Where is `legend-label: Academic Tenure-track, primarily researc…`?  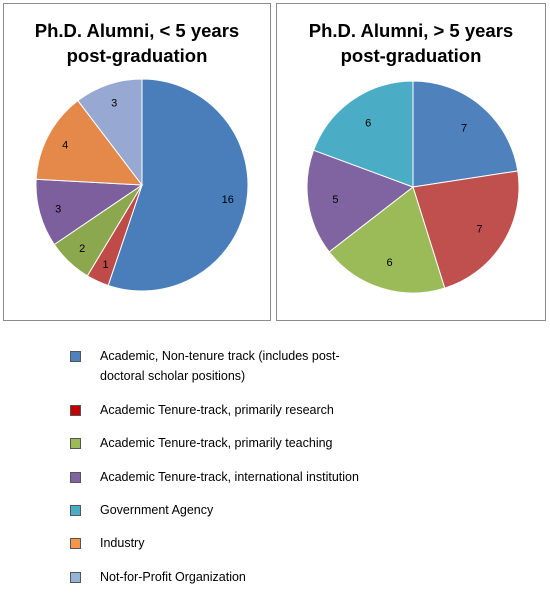
legend-label: Academic Tenure-track, primarily researc… is located at coordinates (217, 410).